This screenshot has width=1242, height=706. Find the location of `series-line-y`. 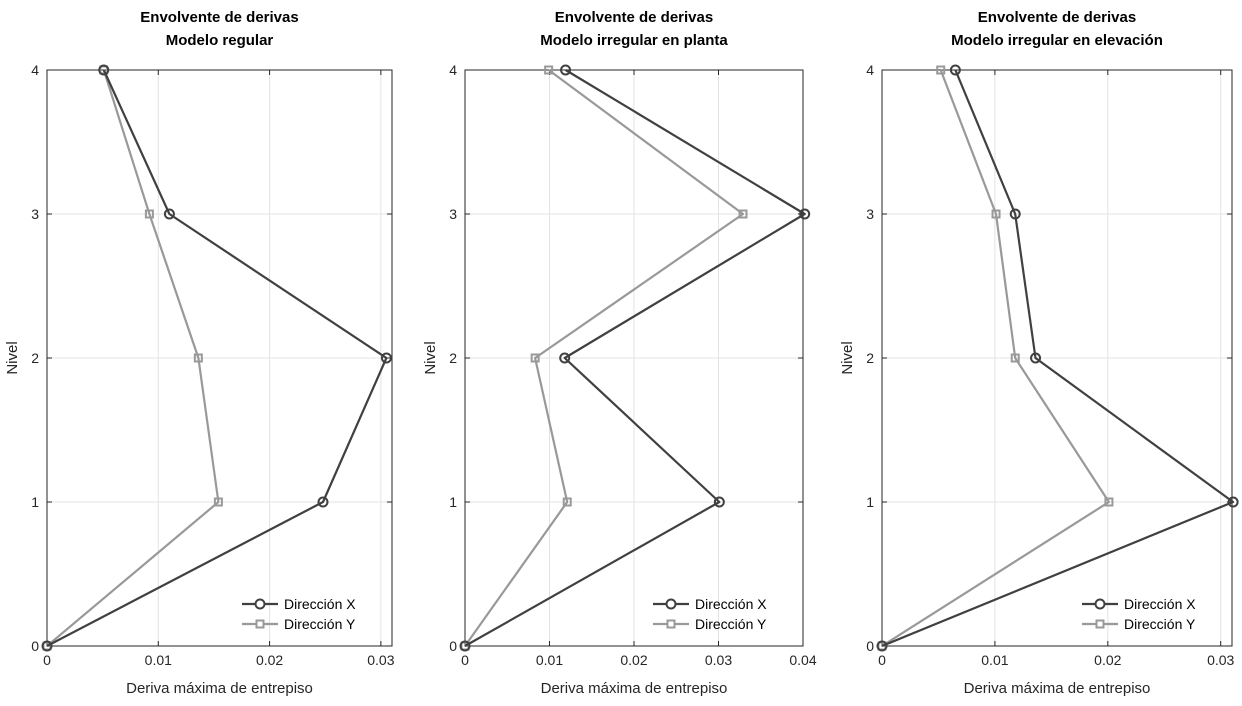

series-line-y is located at coordinates (133, 358).